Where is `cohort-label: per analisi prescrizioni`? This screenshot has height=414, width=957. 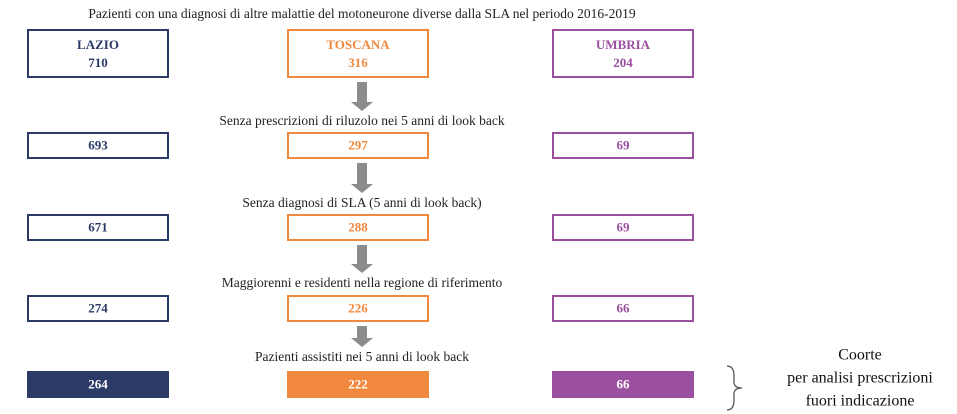 cohort-label: per analisi prescrizioni is located at coordinates (860, 378).